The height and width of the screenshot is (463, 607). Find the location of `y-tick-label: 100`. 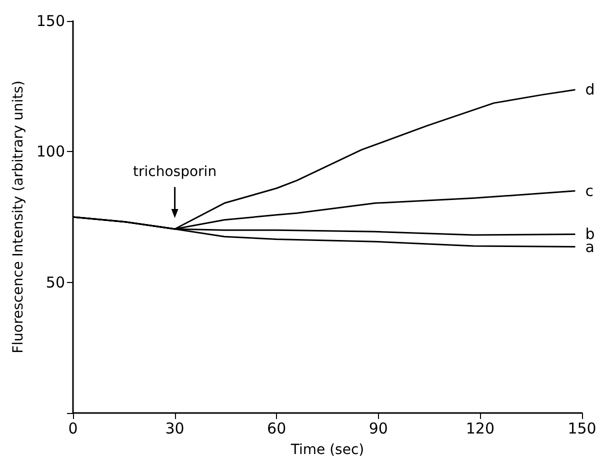

y-tick-label: 100 is located at coordinates (50, 151).